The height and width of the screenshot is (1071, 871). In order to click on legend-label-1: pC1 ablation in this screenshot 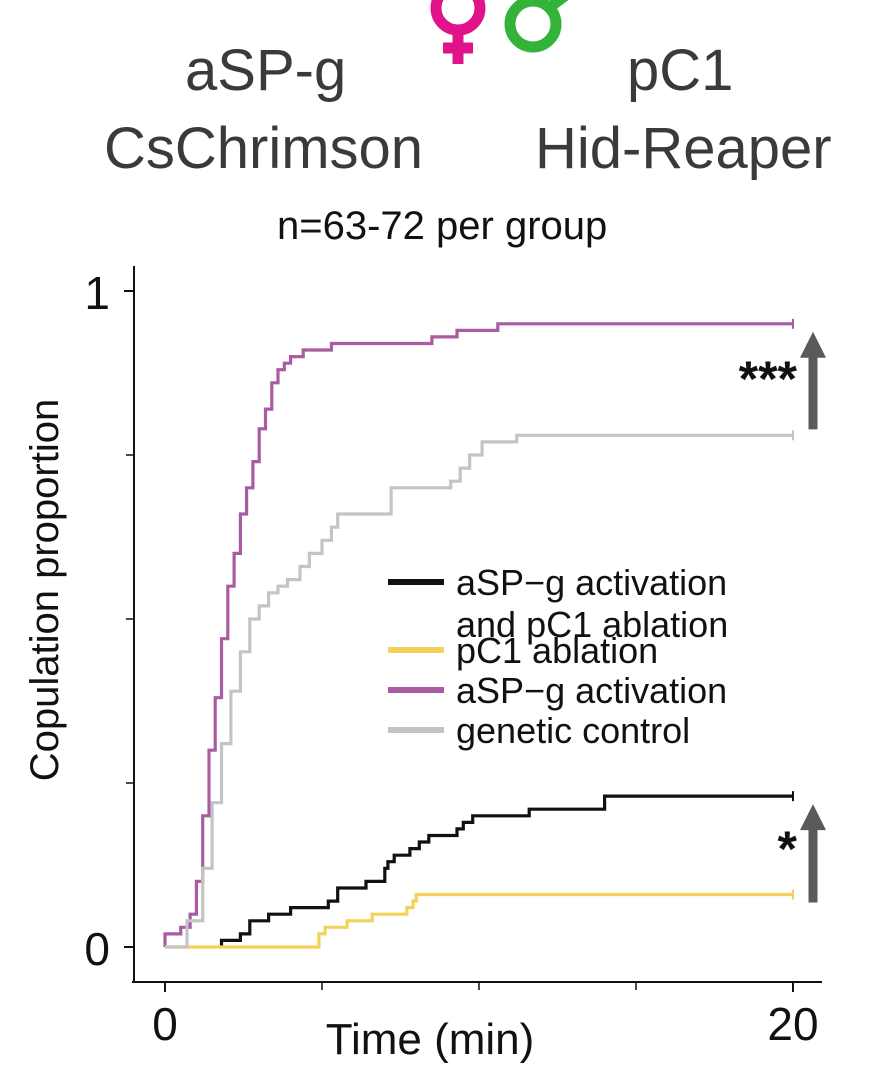, I will do `click(557, 650)`.